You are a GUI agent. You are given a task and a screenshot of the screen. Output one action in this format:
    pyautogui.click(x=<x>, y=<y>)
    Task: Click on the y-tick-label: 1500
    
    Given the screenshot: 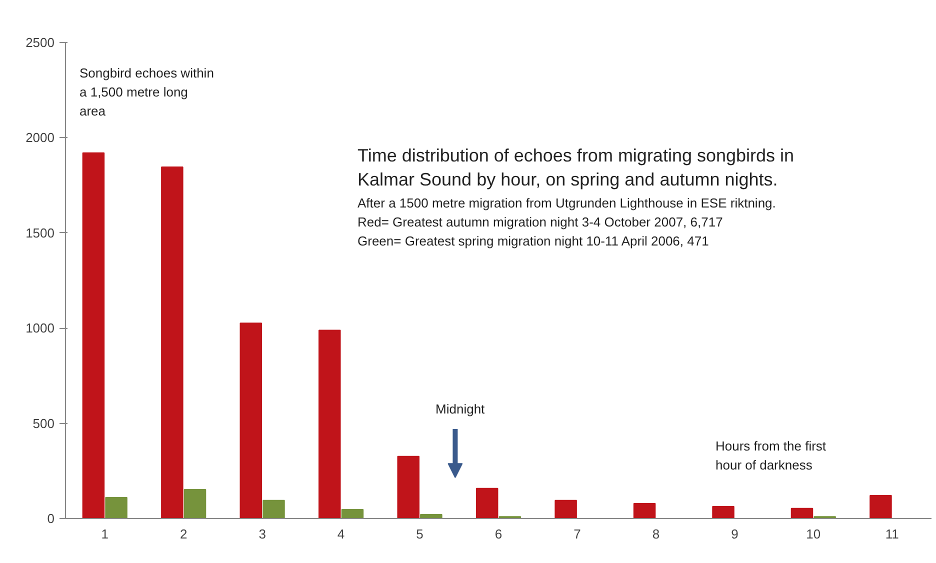 What is the action you would take?
    pyautogui.click(x=40, y=232)
    